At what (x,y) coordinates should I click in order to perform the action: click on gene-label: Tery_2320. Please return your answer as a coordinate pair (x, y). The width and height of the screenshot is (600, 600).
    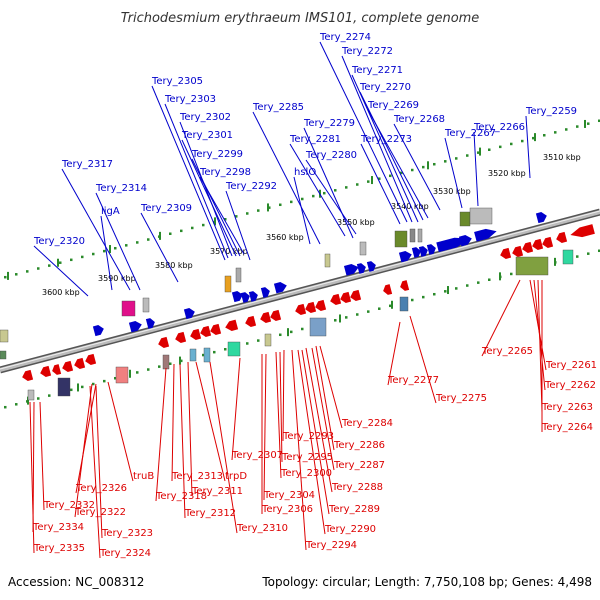
    Looking at the image, I should click on (59, 241).